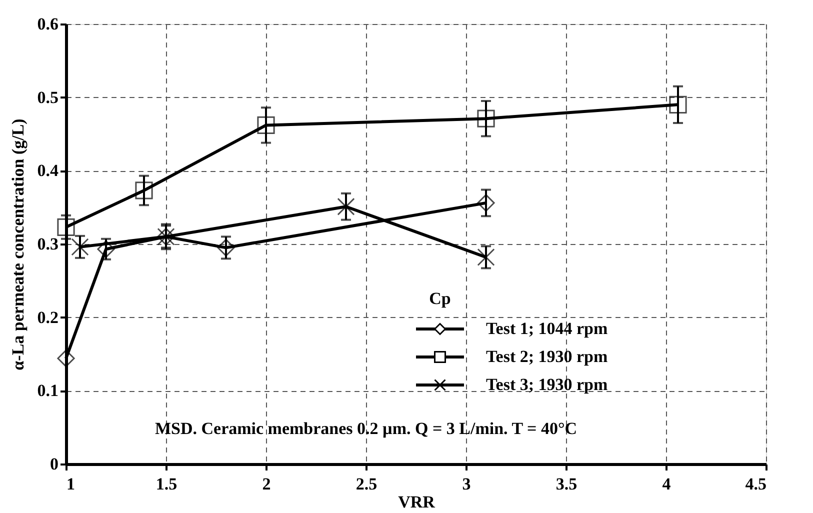 The width and height of the screenshot is (813, 513). What do you see at coordinates (266, 484) in the screenshot?
I see `x-tick-label: 2` at bounding box center [266, 484].